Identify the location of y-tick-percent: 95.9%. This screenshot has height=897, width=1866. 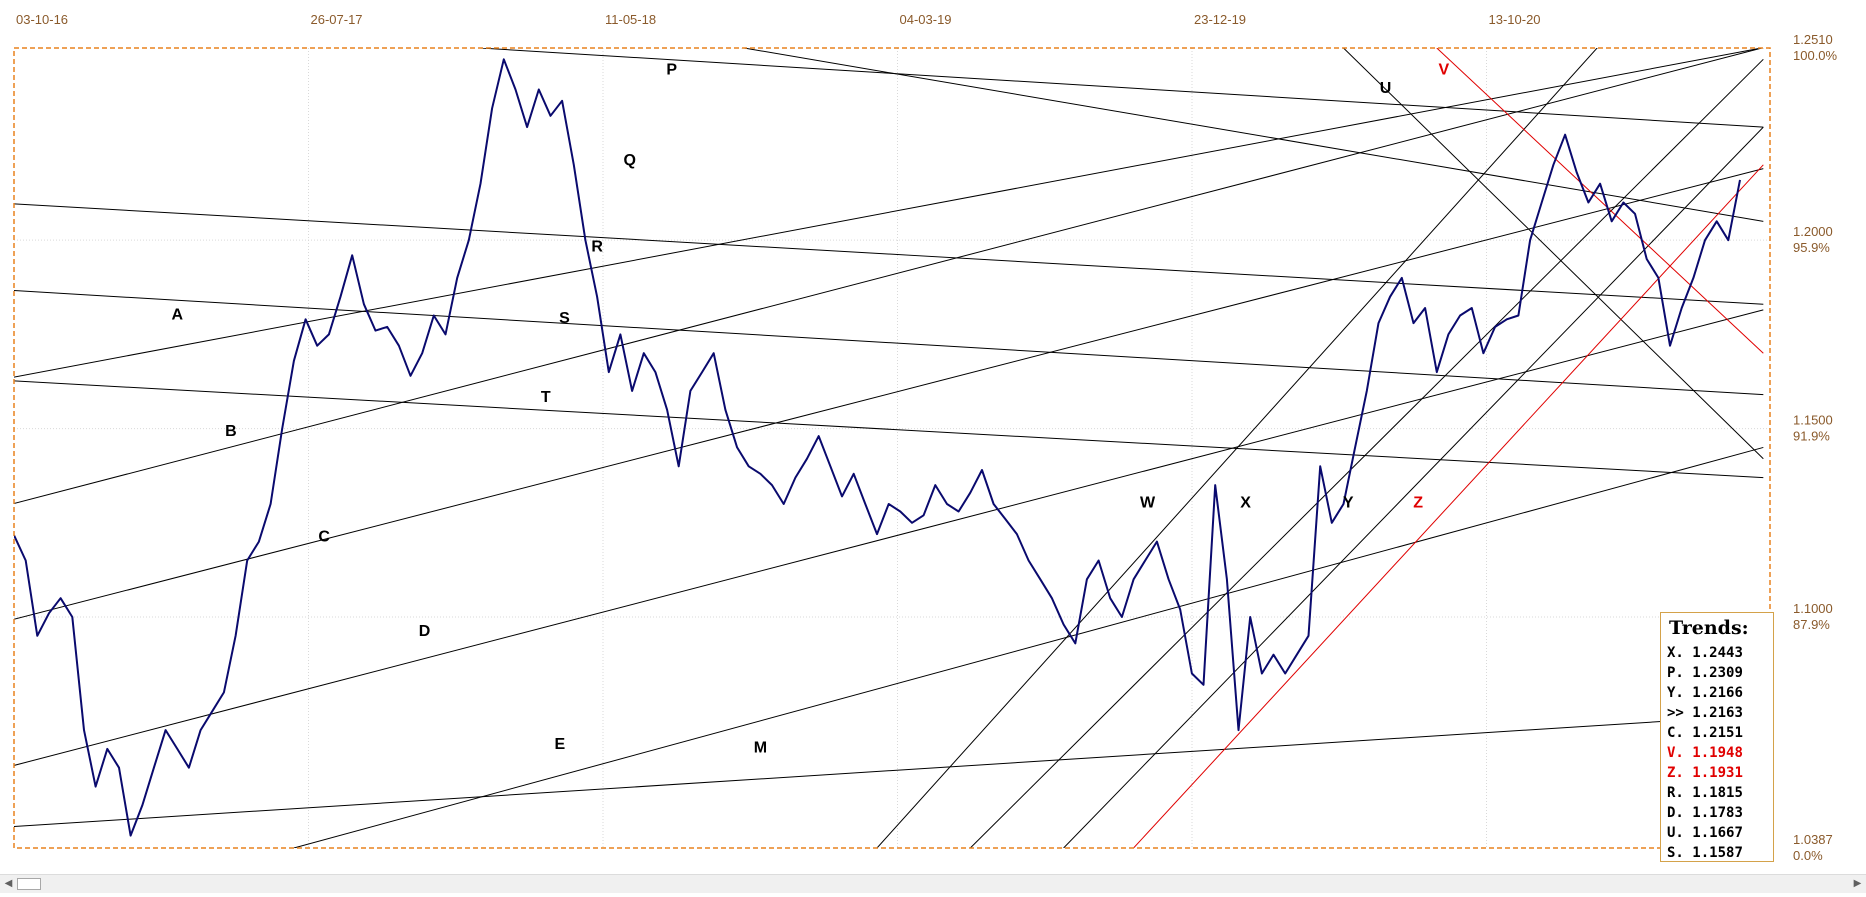
(1811, 247).